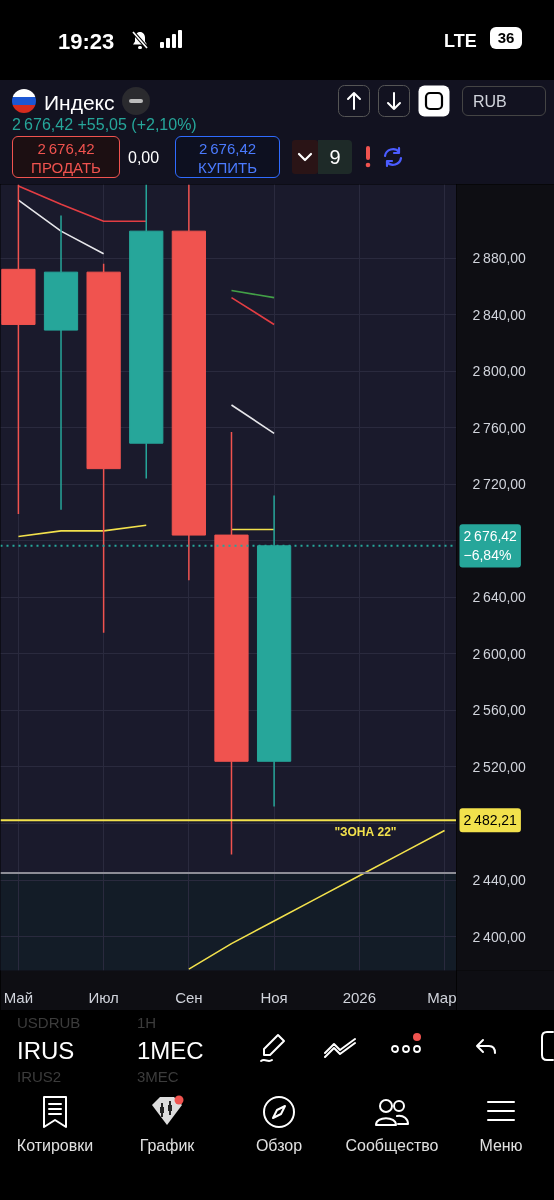 This screenshot has height=1200, width=554. What do you see at coordinates (147, 1023) in the screenshot?
I see `text: 1Н` at bounding box center [147, 1023].